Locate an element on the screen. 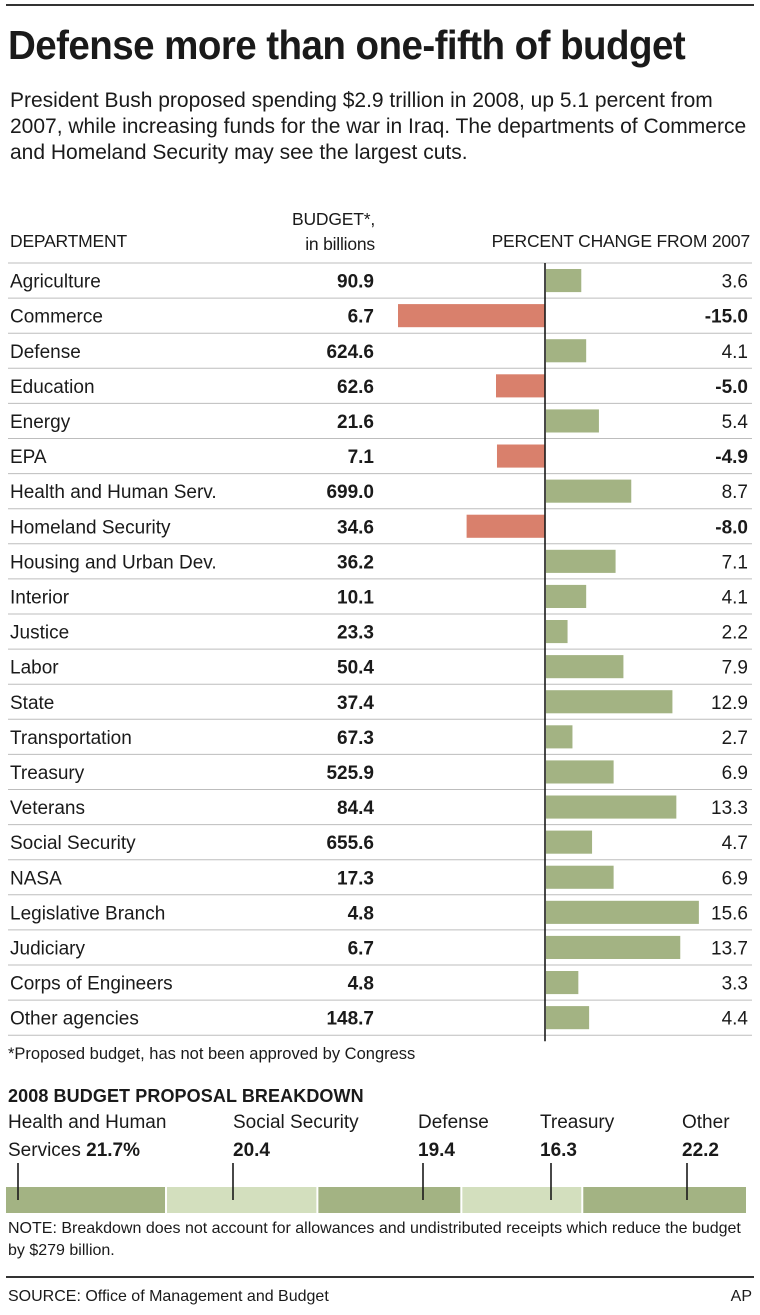 The width and height of the screenshot is (760, 1315). breakdown-label: Treasury 16.3 is located at coordinates (577, 1137).